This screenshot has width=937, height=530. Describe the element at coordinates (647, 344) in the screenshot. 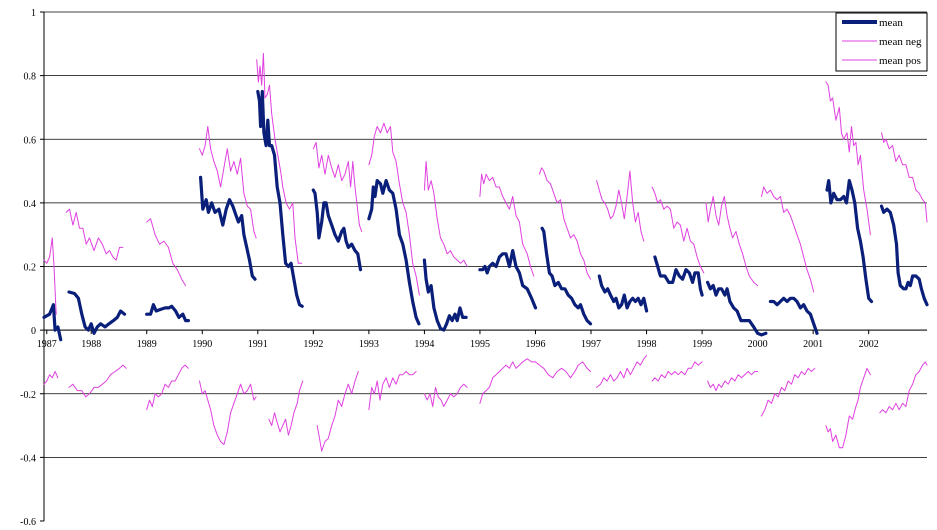

I see `x-tick-label: 1998` at that location.